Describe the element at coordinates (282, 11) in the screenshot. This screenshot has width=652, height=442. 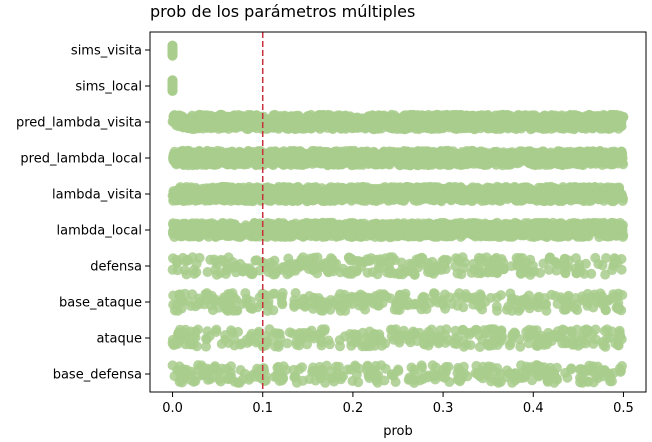
I see `chart-title: prob de los parámetros múltiples` at that location.